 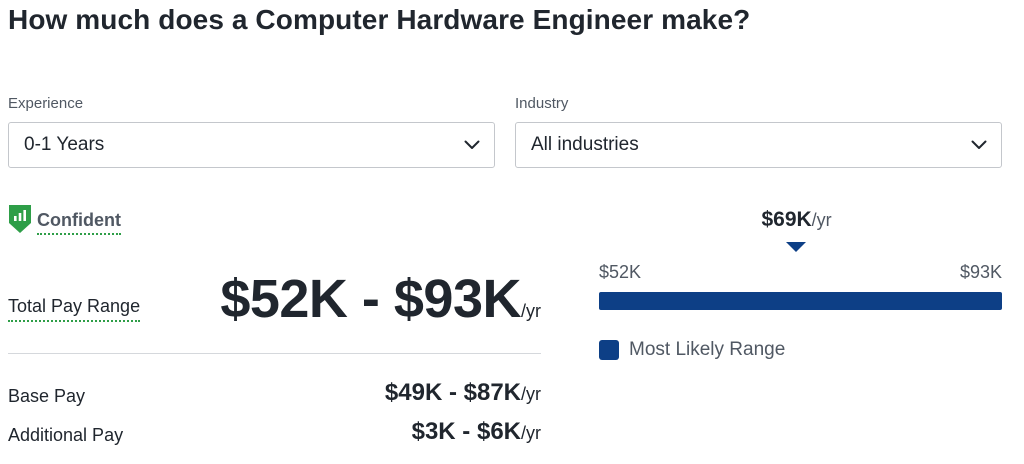 I want to click on additional-pay-unit: /yr, so click(x=531, y=433).